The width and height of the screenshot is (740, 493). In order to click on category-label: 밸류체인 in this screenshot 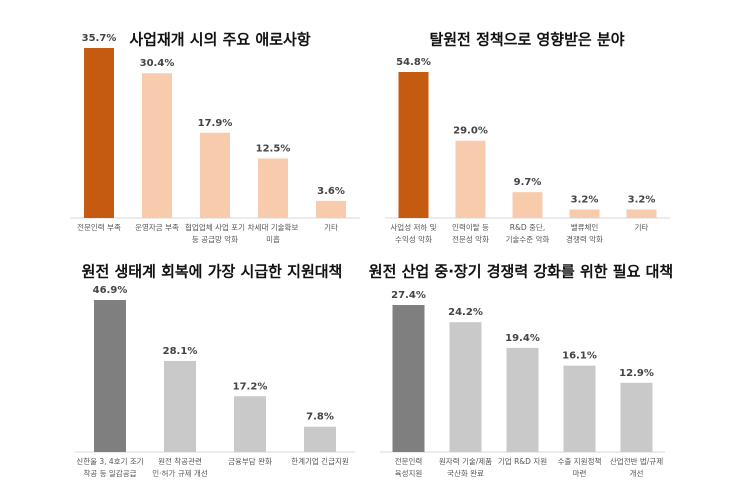, I will do `click(585, 227)`.